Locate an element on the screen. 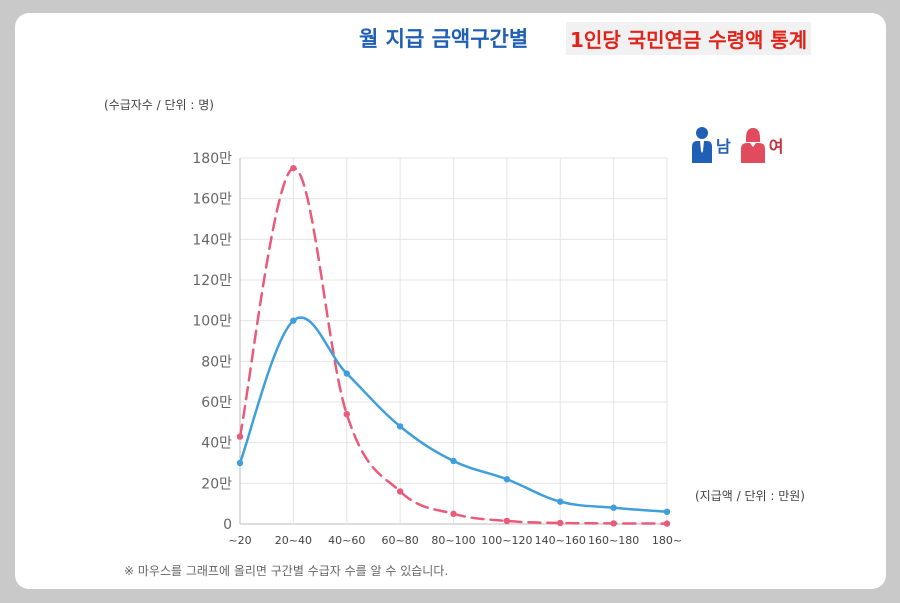  y-tick-label: 140만 is located at coordinates (212, 240).